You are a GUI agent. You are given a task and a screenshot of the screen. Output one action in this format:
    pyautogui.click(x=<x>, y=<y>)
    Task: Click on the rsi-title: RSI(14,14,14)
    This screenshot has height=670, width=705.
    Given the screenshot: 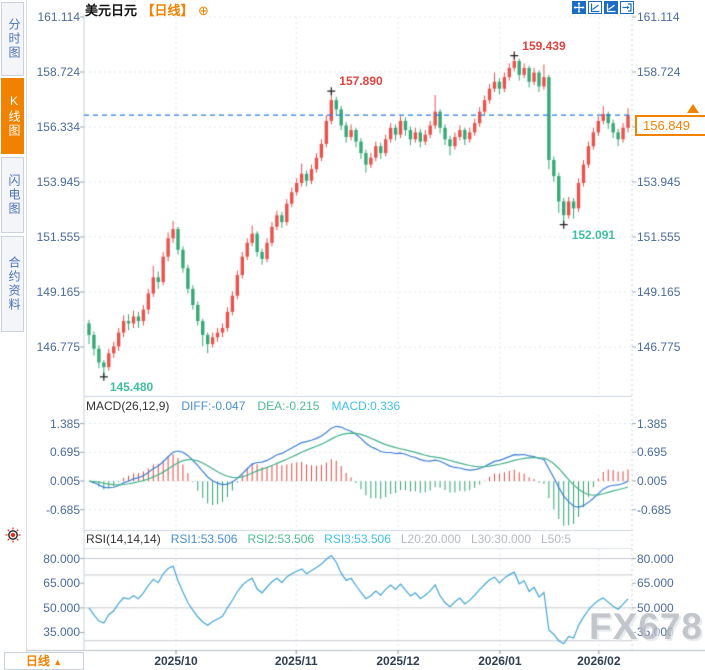 What is the action you would take?
    pyautogui.click(x=123, y=539)
    